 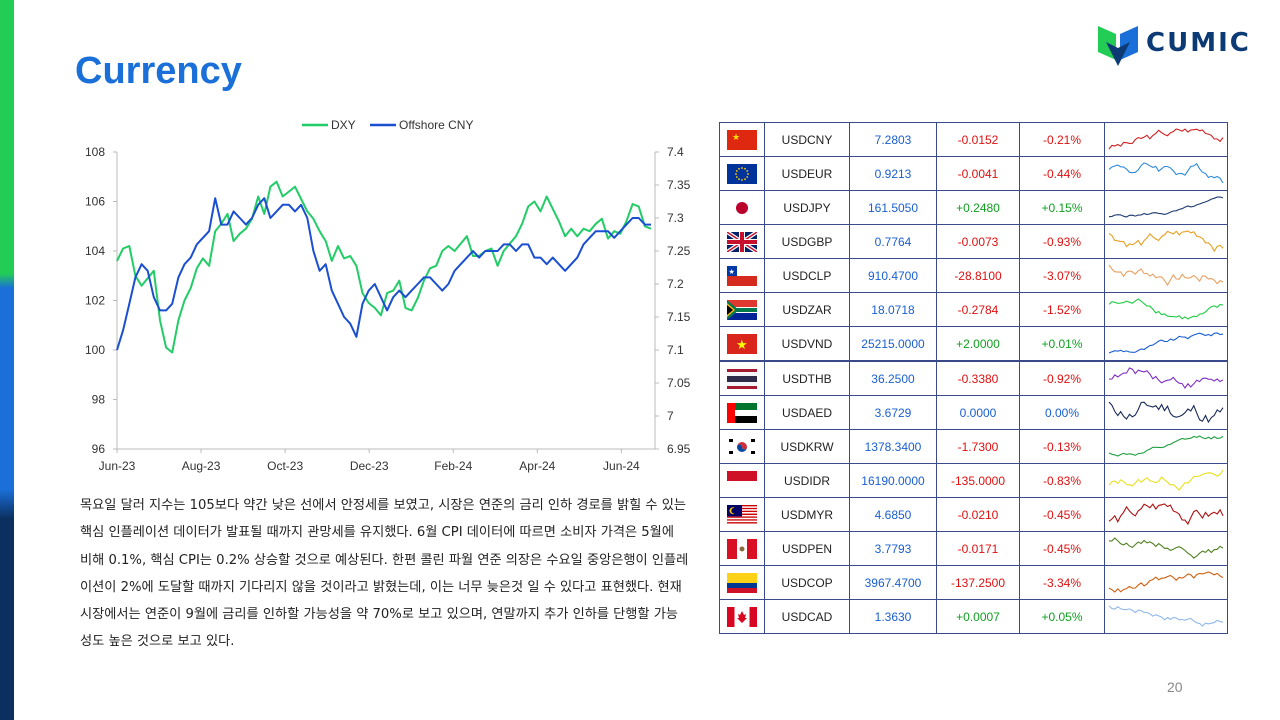 What do you see at coordinates (95, 202) in the screenshot?
I see `left-tick-label: 106` at bounding box center [95, 202].